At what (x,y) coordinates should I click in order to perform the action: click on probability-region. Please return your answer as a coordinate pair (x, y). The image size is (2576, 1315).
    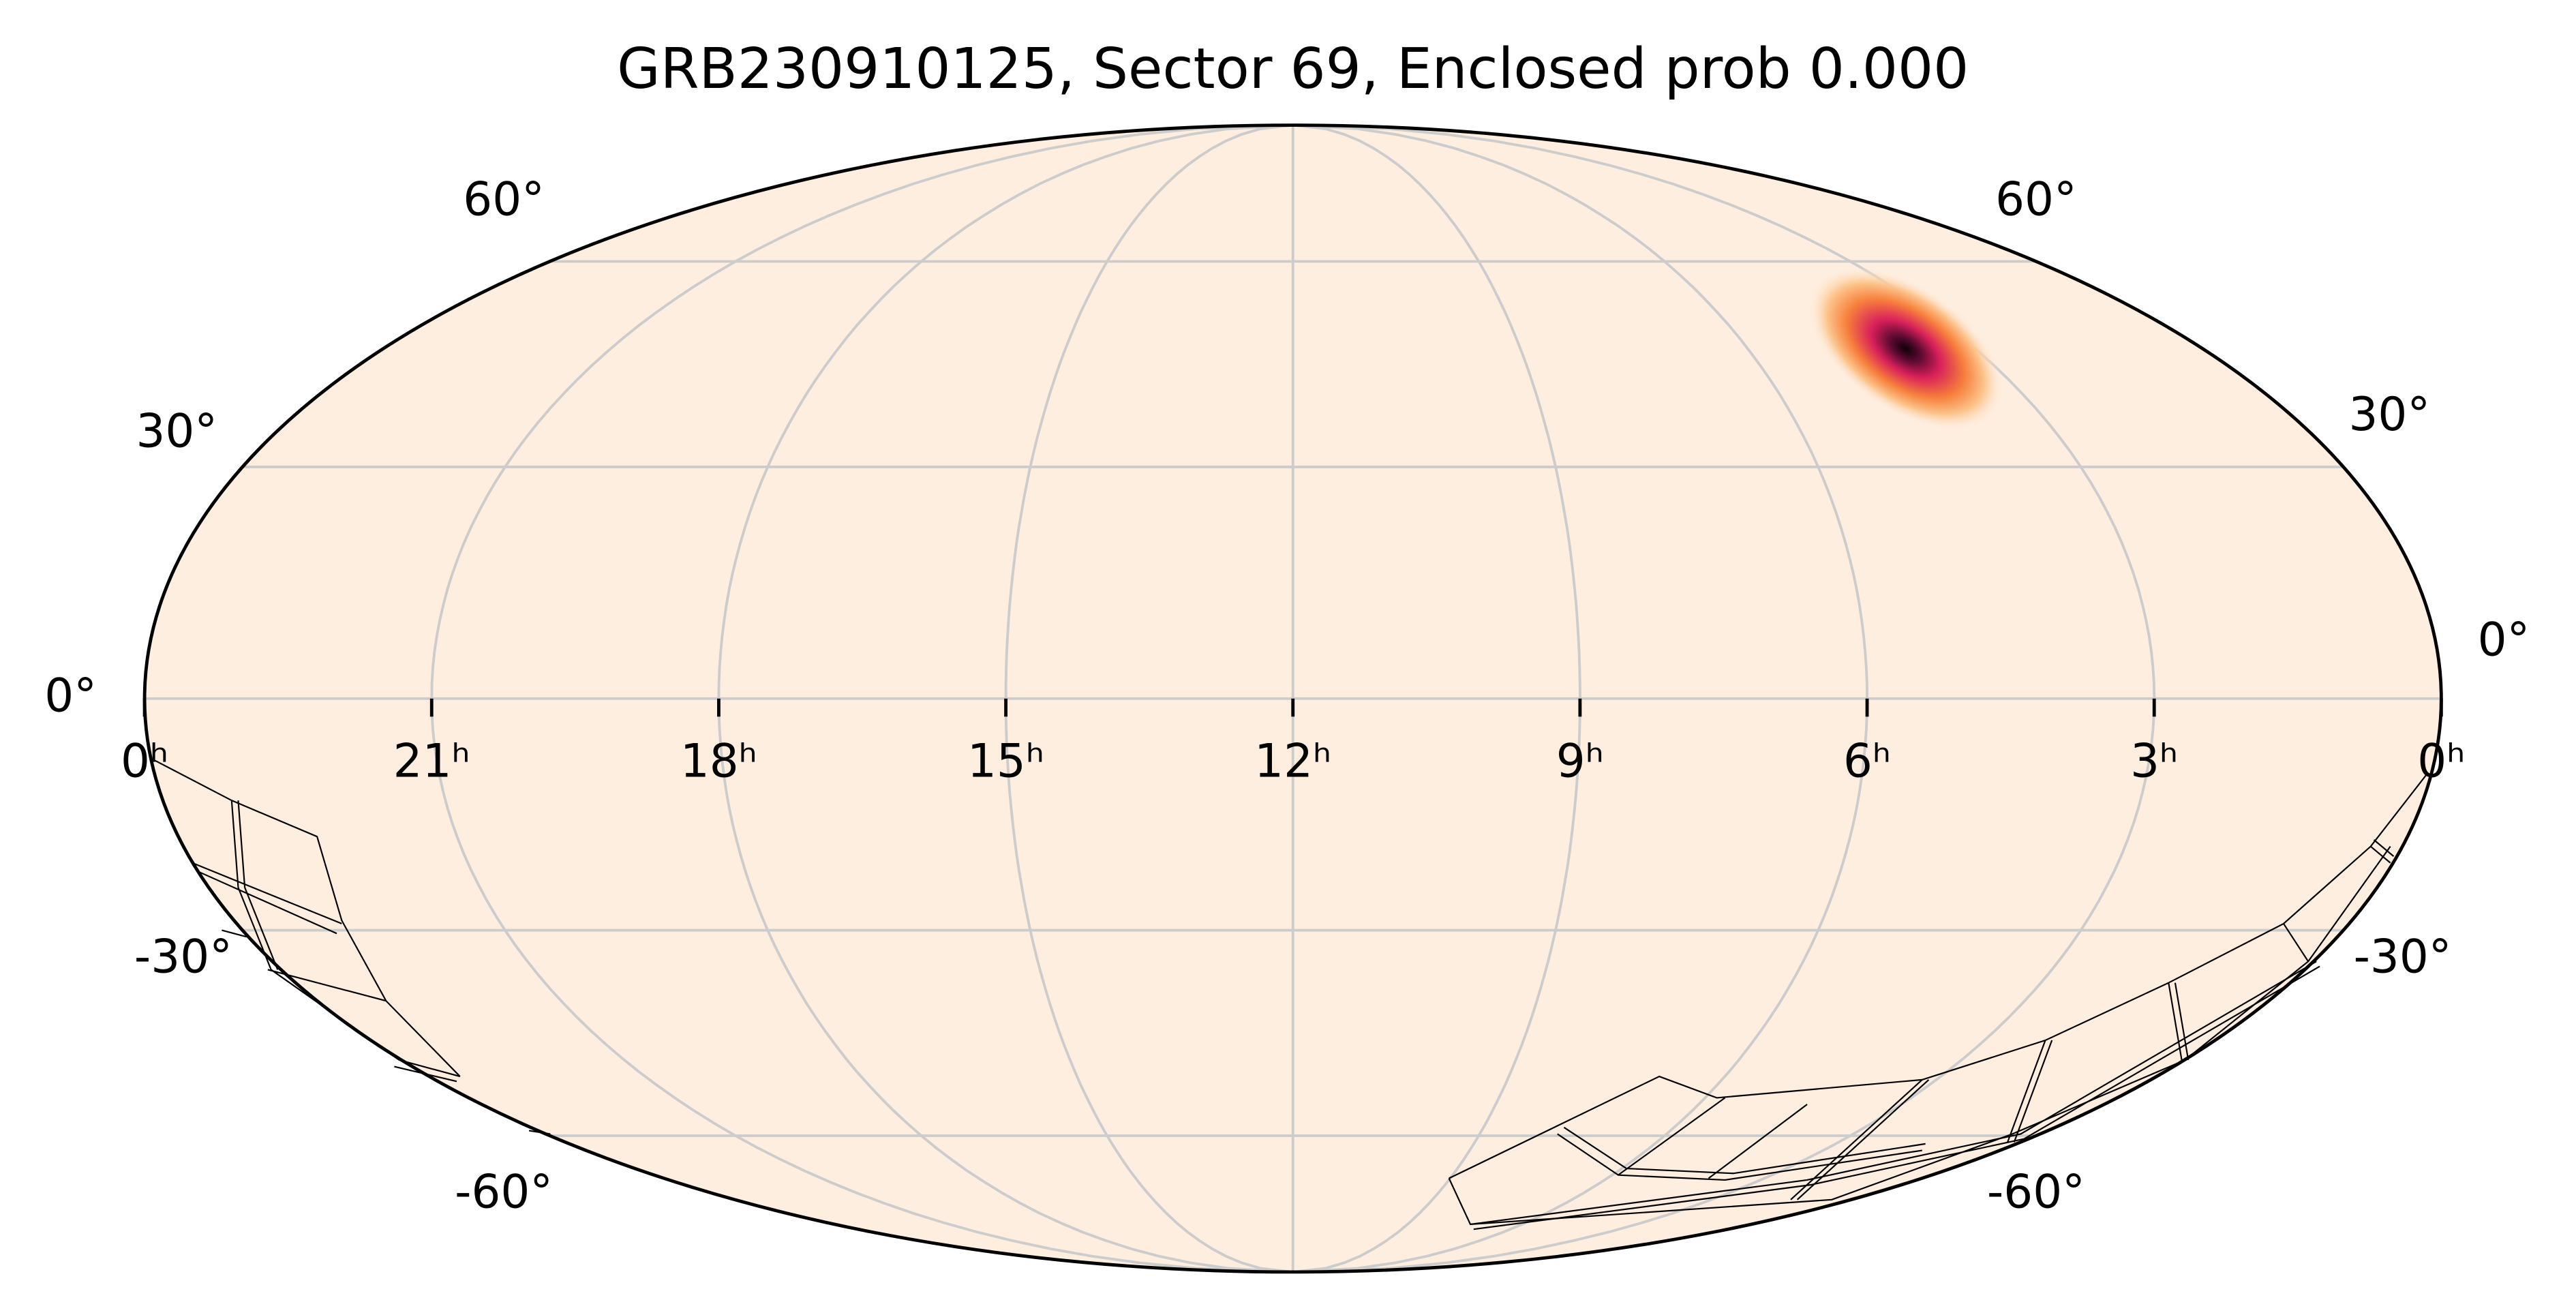
    Looking at the image, I should click on (1906, 349).